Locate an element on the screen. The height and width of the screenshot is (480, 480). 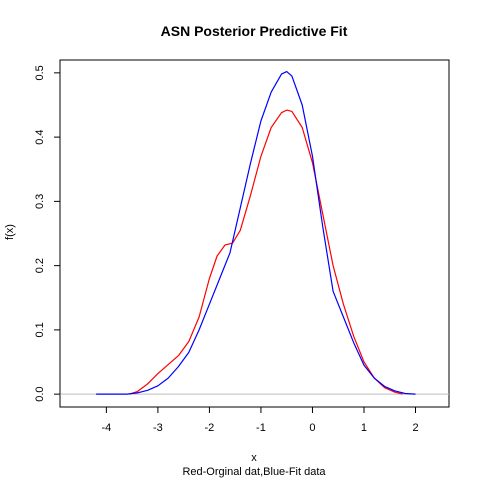
x-axis-label: x is located at coordinates (254, 458).